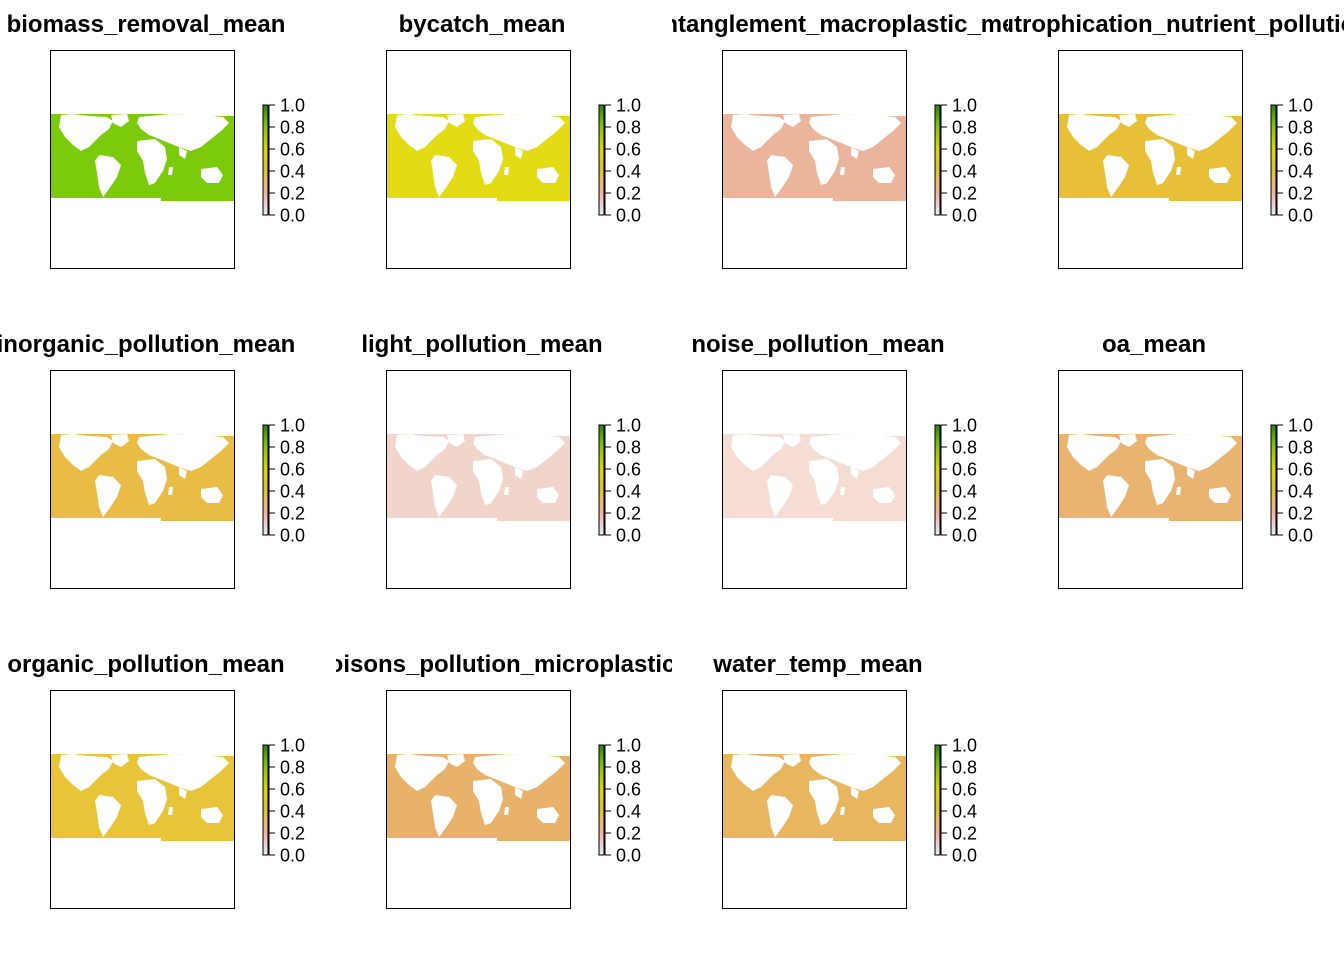 This screenshot has width=1344, height=960. I want to click on map-panel: bycatch_mean 1.0 0.8 0.6 0.4 0.2 0.0, so click(504, 160).